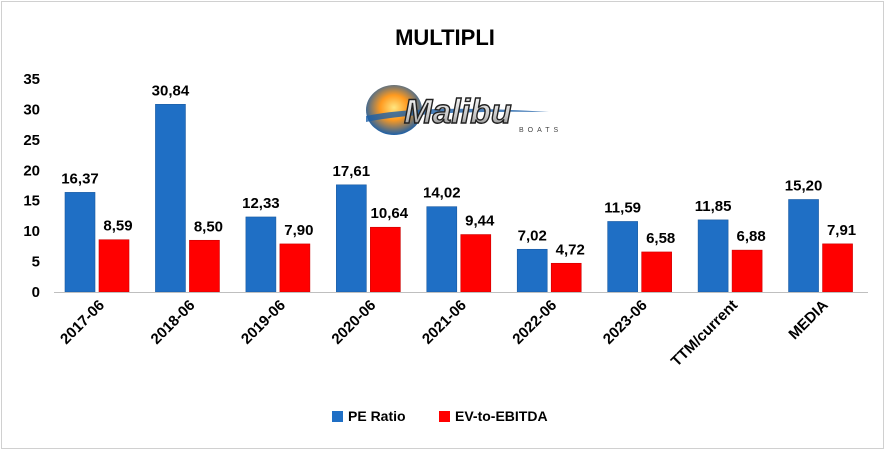 The width and height of the screenshot is (887, 452). What do you see at coordinates (804, 185) in the screenshot?
I see `data-label-pe-ratio: 15,20` at bounding box center [804, 185].